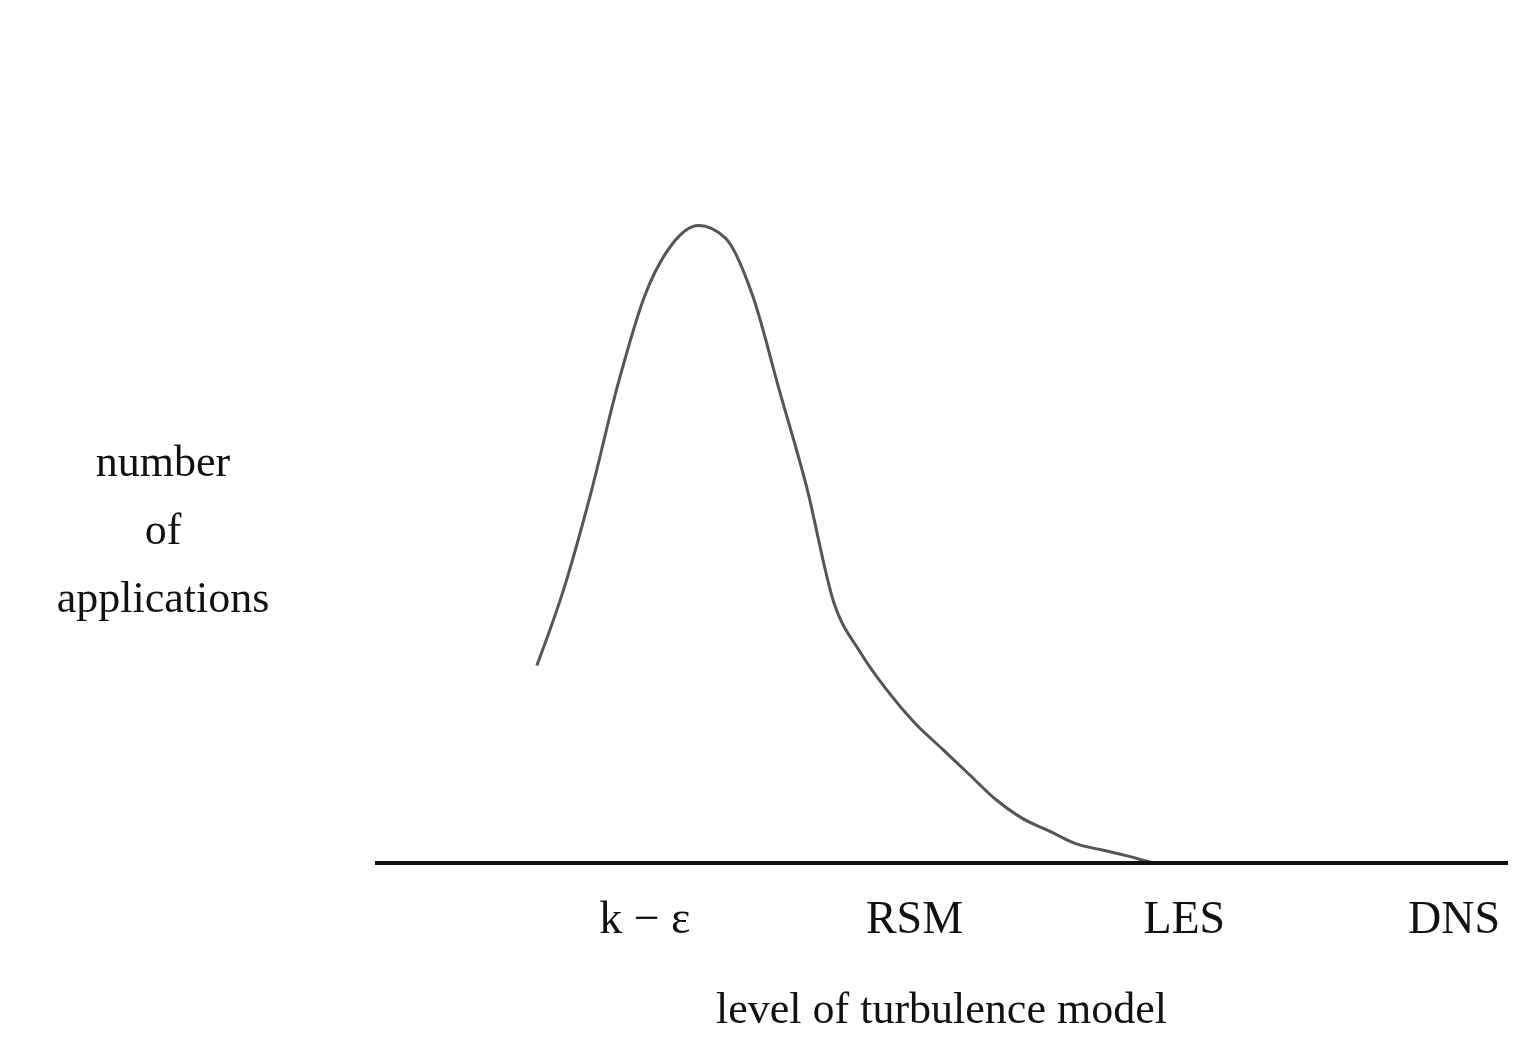  Describe the element at coordinates (645, 917) in the screenshot. I see `x-tick-label: k − ε` at that location.